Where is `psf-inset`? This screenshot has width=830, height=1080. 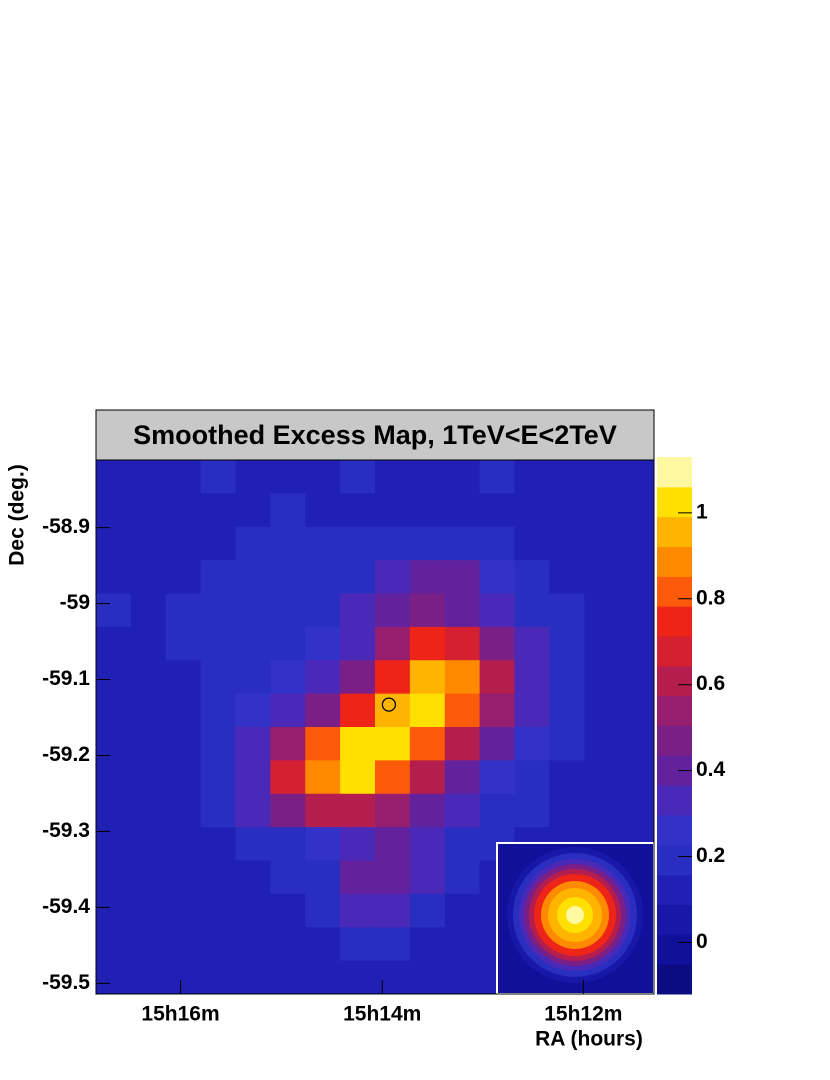 psf-inset is located at coordinates (575, 918).